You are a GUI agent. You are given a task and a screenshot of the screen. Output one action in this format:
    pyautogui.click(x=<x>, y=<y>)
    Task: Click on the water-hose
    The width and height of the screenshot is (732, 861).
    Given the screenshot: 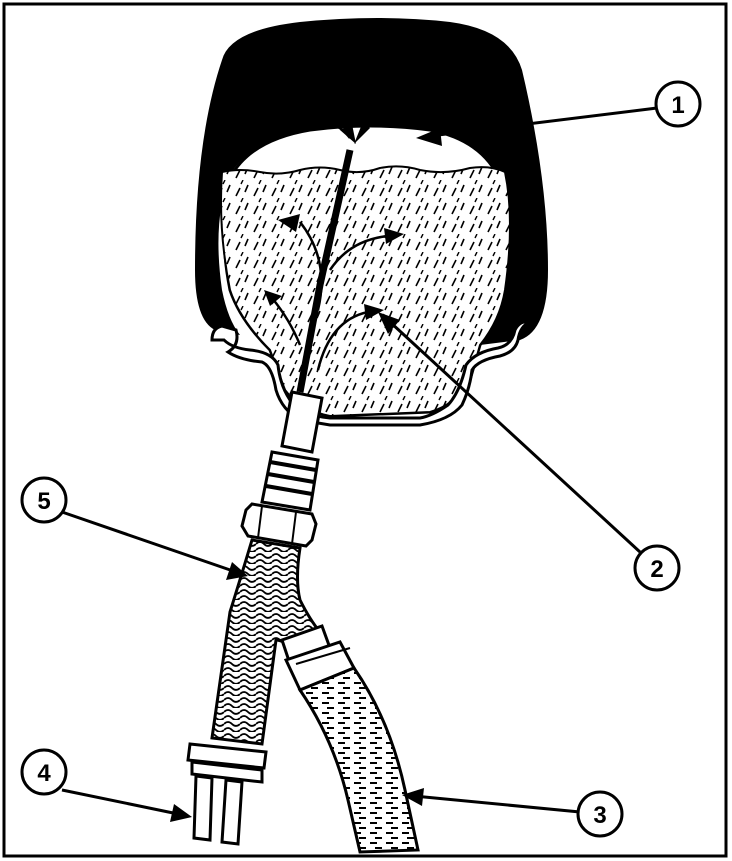 What is the action you would take?
    pyautogui.click(x=358, y=760)
    